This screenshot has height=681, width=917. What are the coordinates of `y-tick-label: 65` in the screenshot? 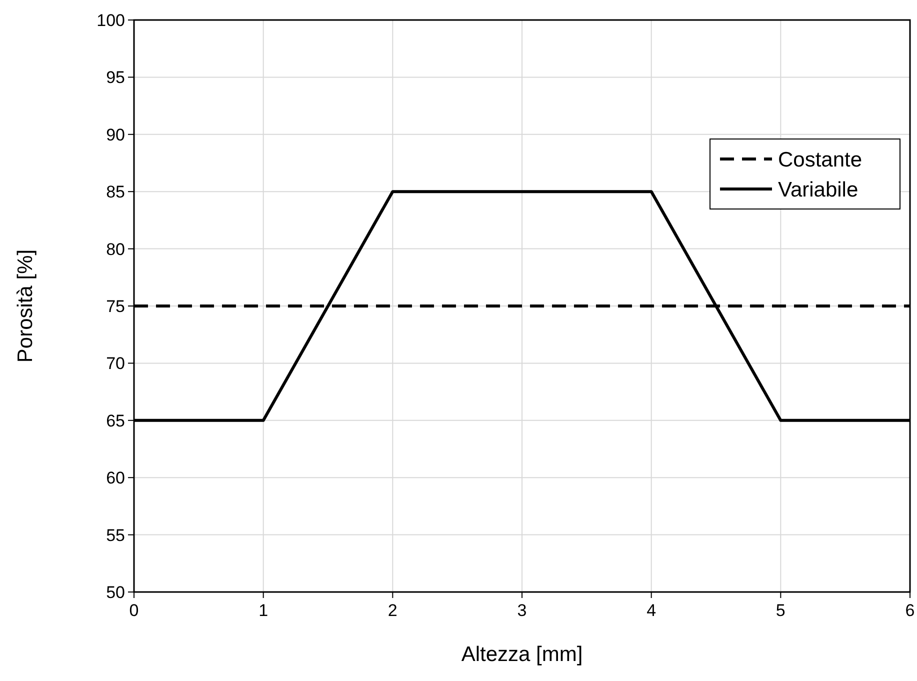 It's located at (115, 420).